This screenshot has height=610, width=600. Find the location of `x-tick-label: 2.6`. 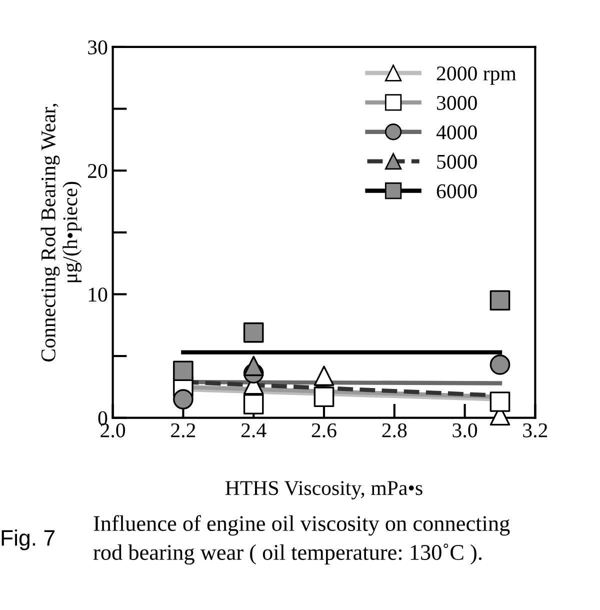

x-tick-label: 2.6 is located at coordinates (324, 430).